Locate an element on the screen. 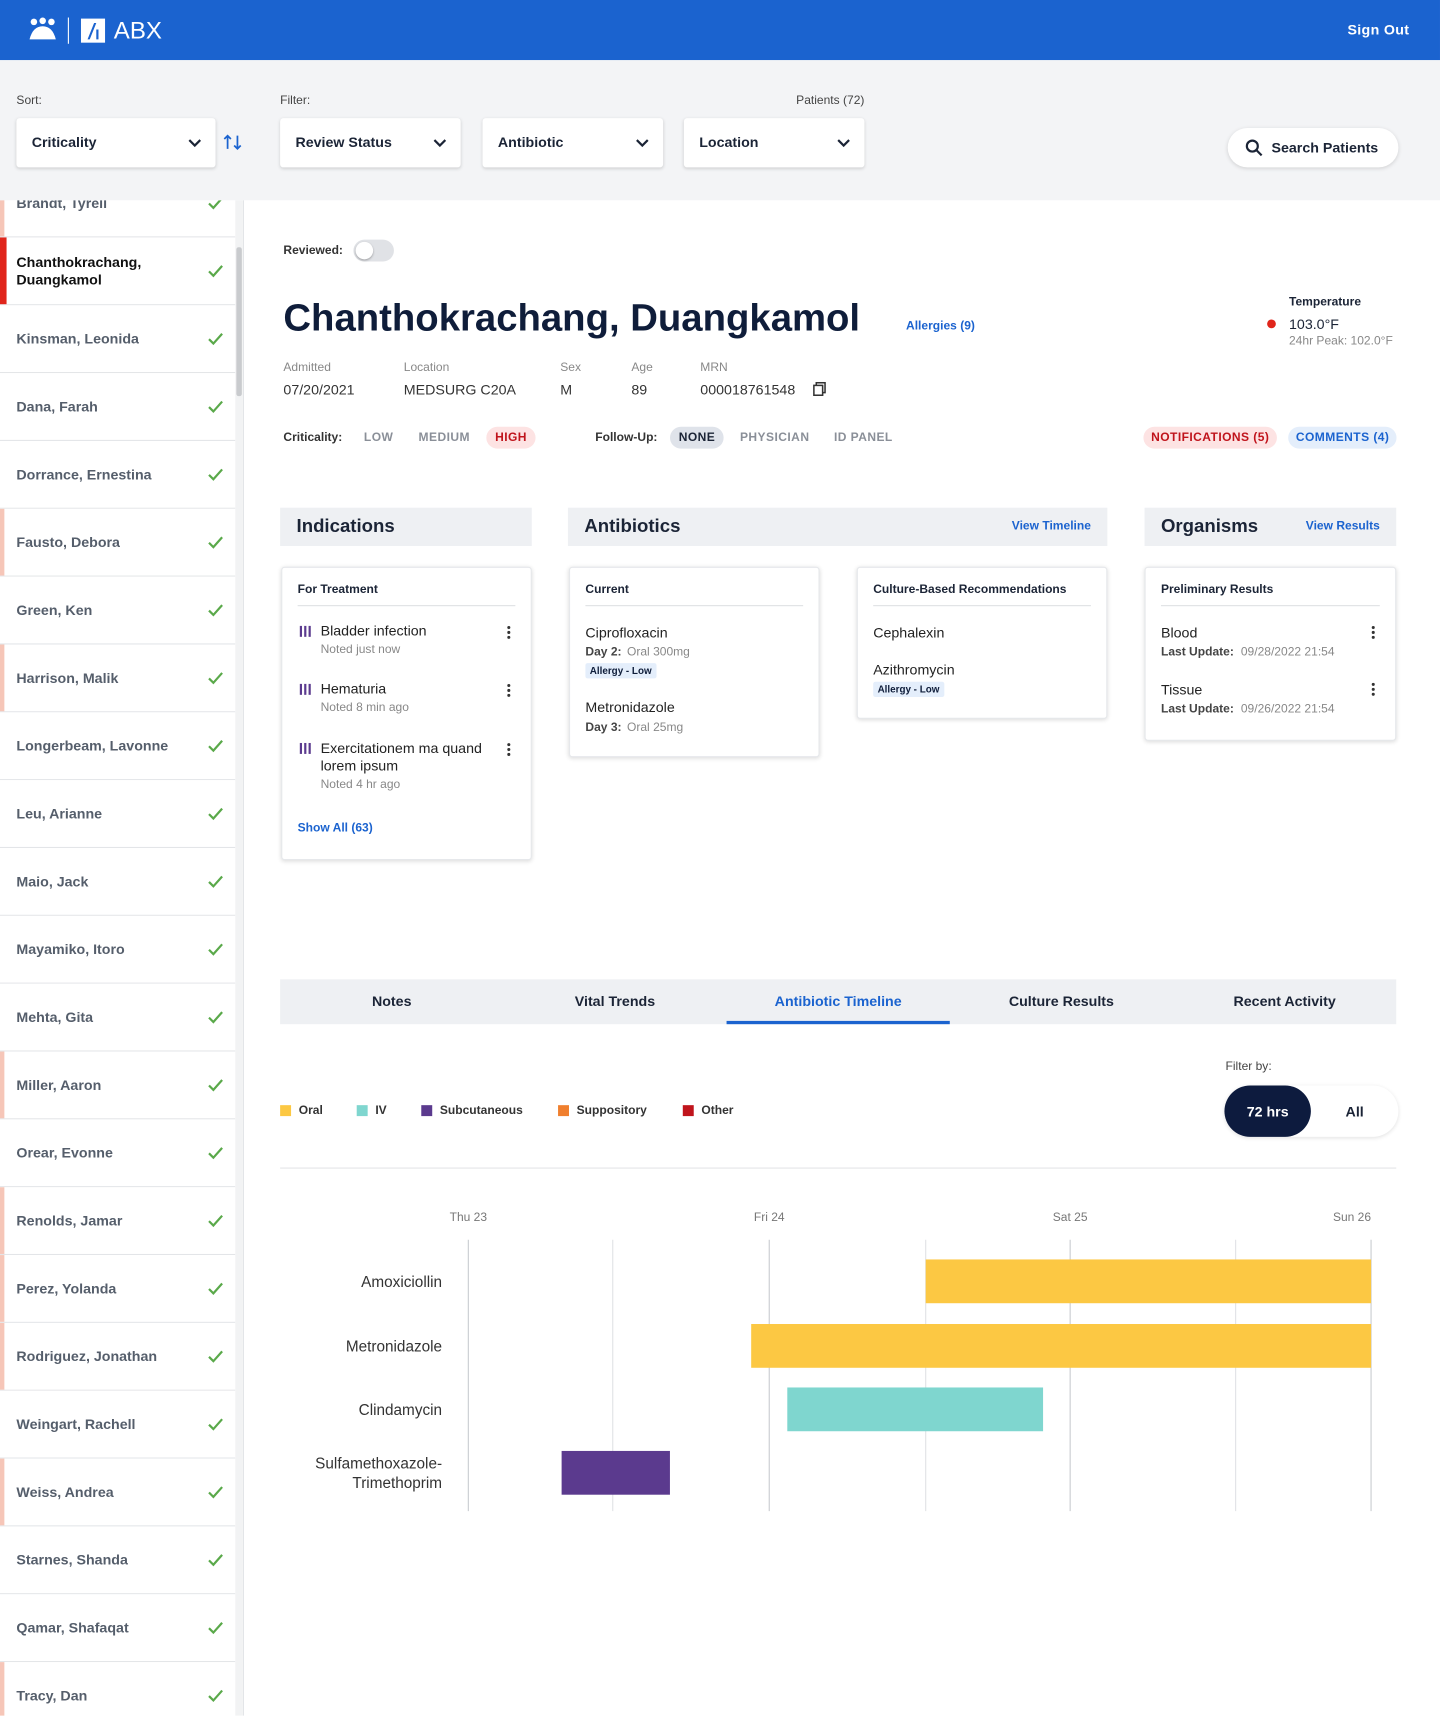 The height and width of the screenshot is (1716, 1440). scroll-thumb is located at coordinates (239, 322).